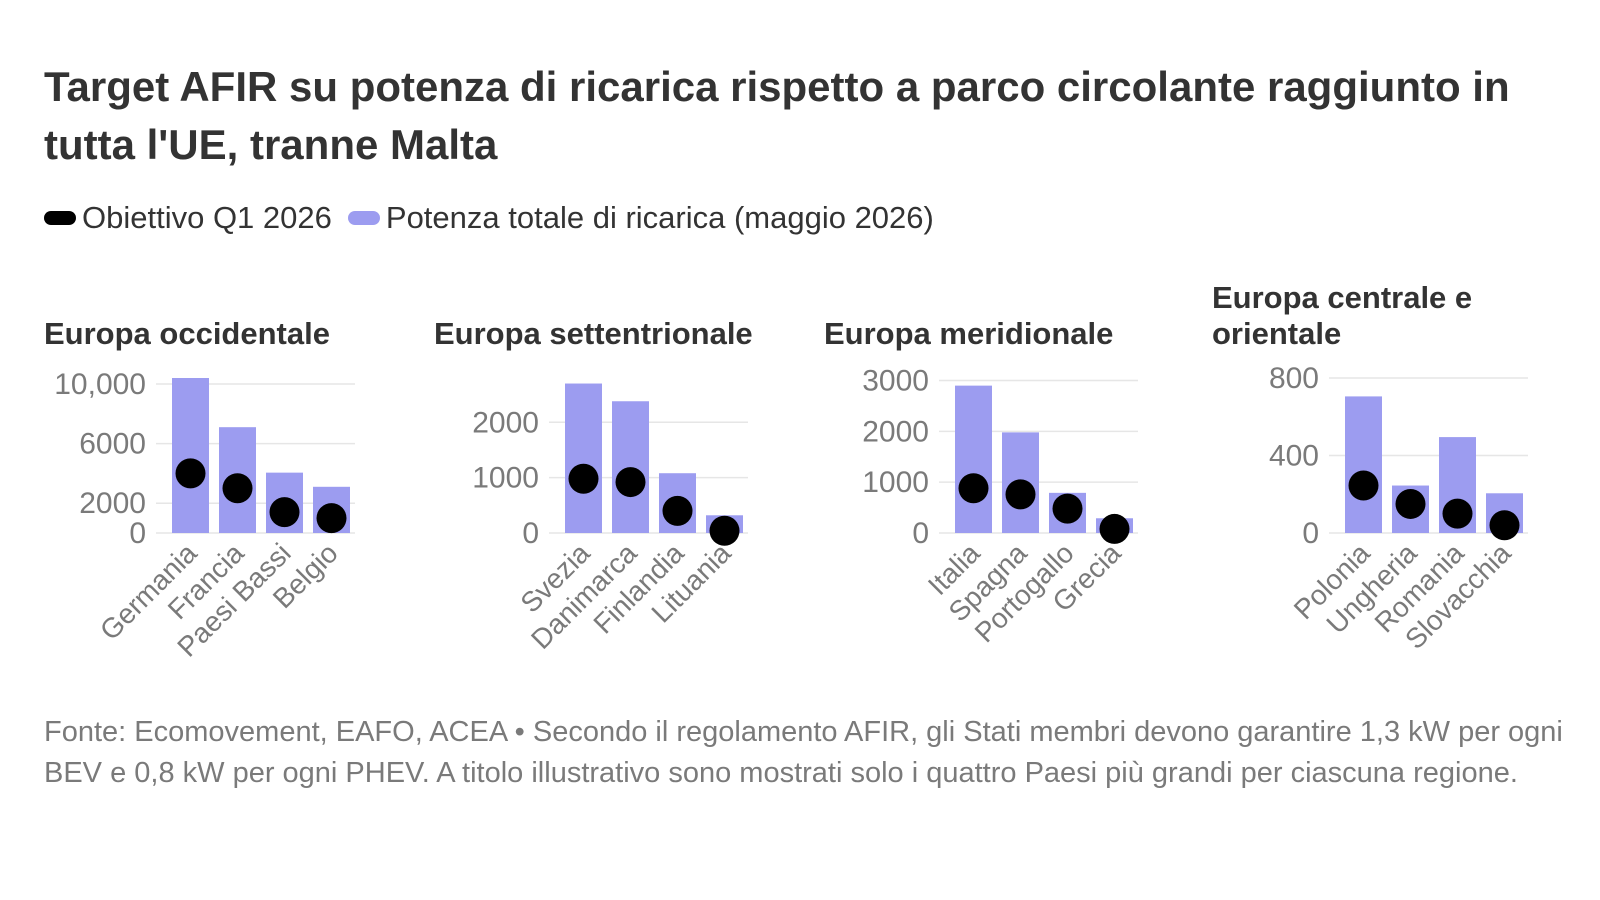 The width and height of the screenshot is (1600, 900). Describe the element at coordinates (630, 482) in the screenshot. I see `target-dot-danimarca` at that location.